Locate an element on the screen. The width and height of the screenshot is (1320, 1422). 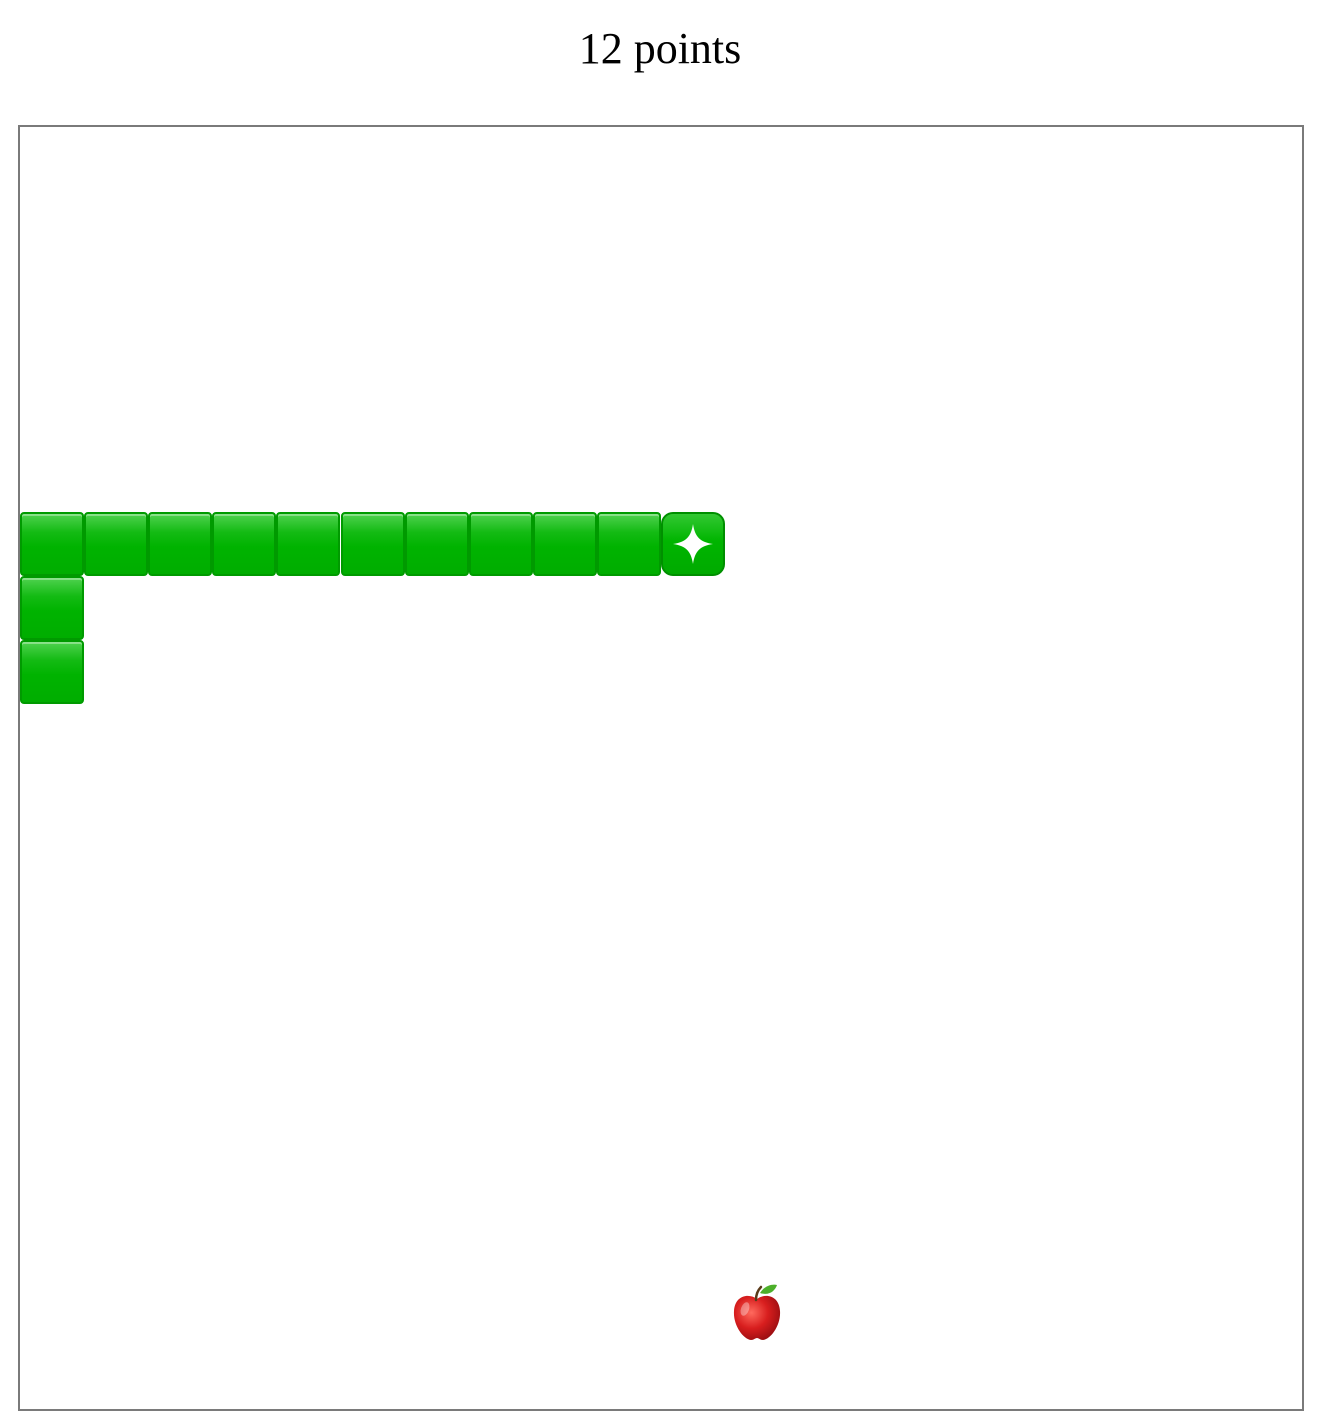
sparkle-icon is located at coordinates (693, 543).